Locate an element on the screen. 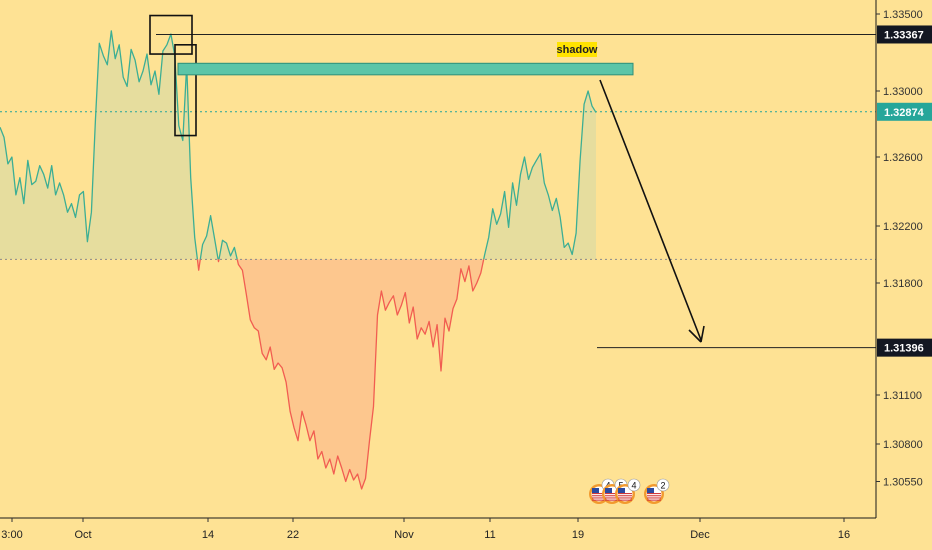 The image size is (932, 550). price-tag-last: 1.32874 is located at coordinates (904, 111).